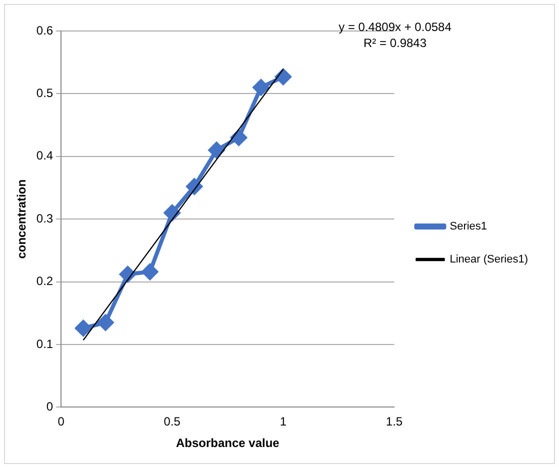 Image resolution: width=559 pixels, height=468 pixels. What do you see at coordinates (394, 421) in the screenshot?
I see `x-tick-label: 1.5` at bounding box center [394, 421].